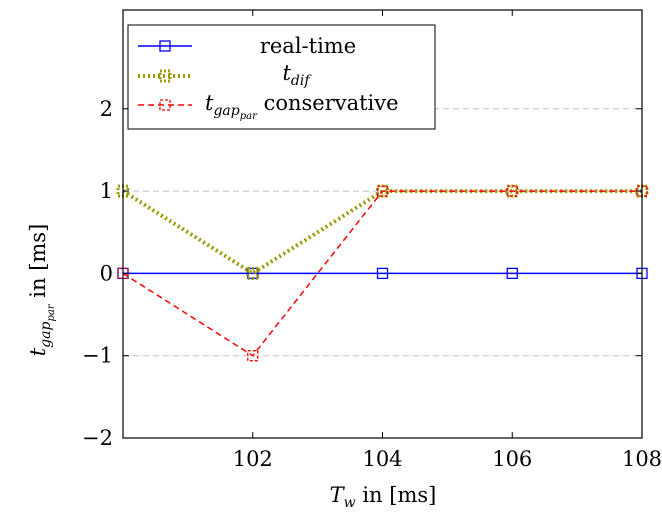 This screenshot has height=517, width=662. I want to click on legend-label-rt: real-time, so click(308, 46).